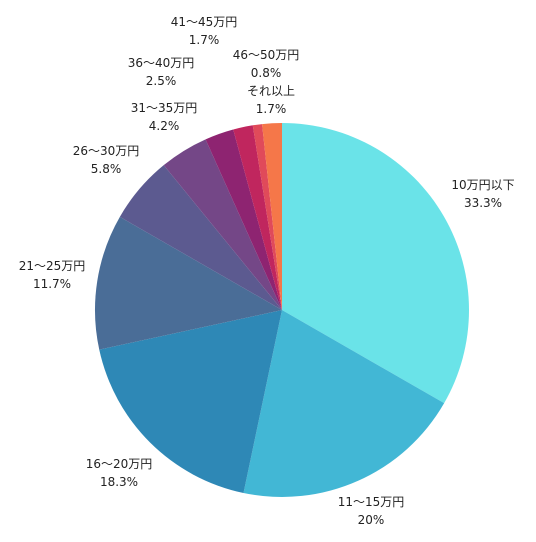 This screenshot has height=542, width=536. I want to click on slice-label: 21～25万円, so click(52, 266).